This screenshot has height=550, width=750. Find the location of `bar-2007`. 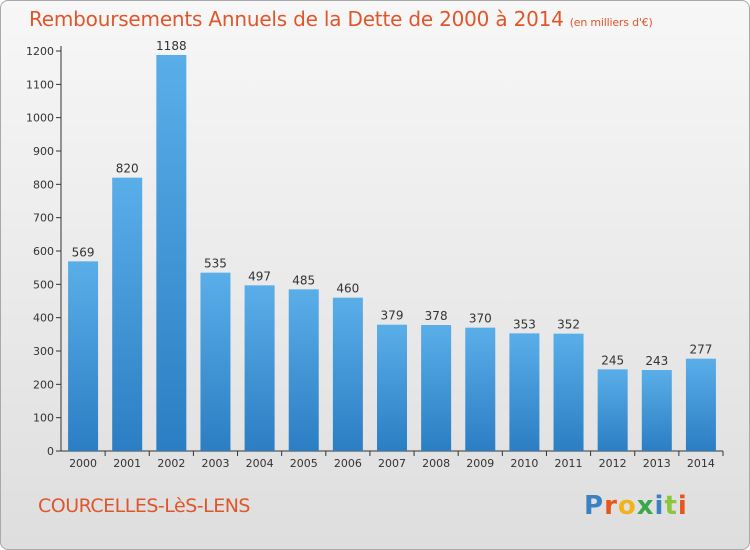

bar-2007 is located at coordinates (392, 387).